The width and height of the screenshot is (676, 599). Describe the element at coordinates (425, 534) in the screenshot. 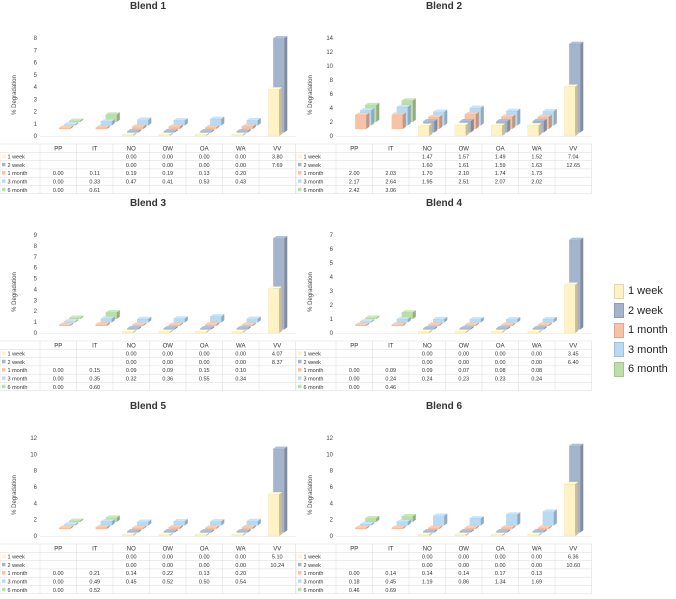

I see `bar-1-week-no` at that location.